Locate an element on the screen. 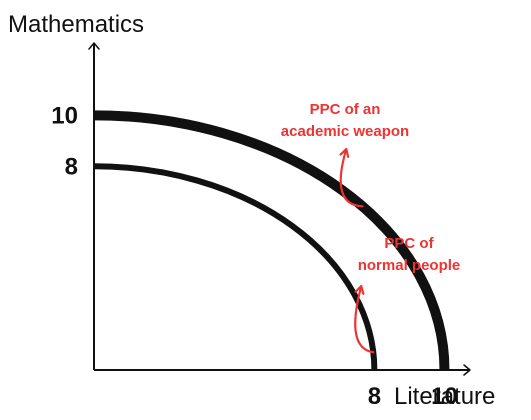 The height and width of the screenshot is (420, 531). annotation-label-2: PPC of is located at coordinates (409, 243).